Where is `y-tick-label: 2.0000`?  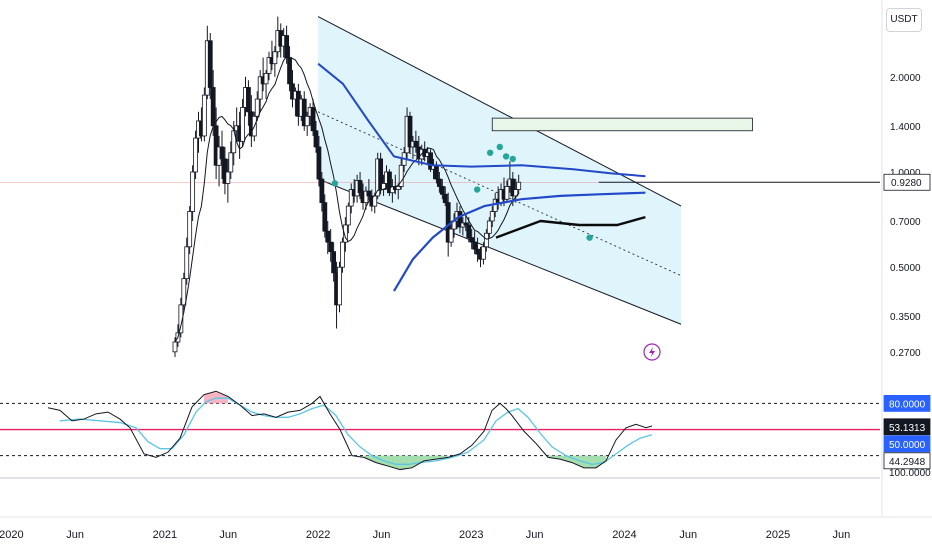 y-tick-label: 2.0000 is located at coordinates (905, 78).